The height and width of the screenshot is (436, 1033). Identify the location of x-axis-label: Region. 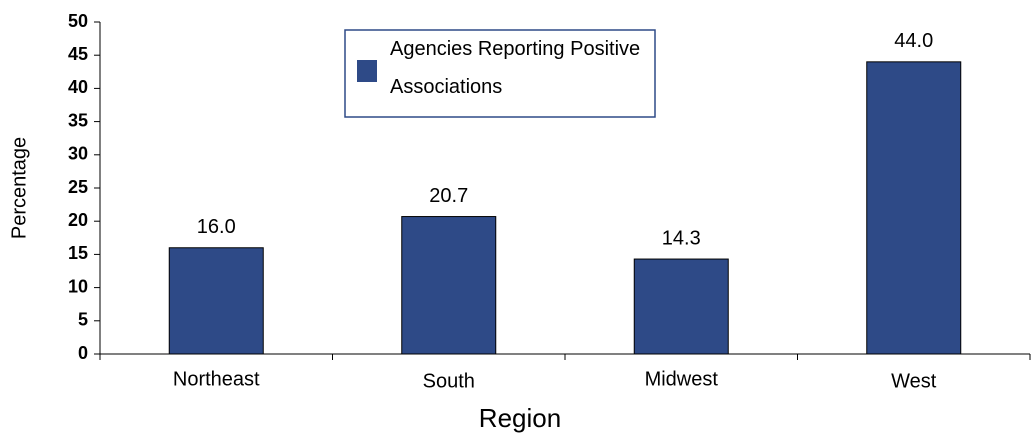
(520, 418).